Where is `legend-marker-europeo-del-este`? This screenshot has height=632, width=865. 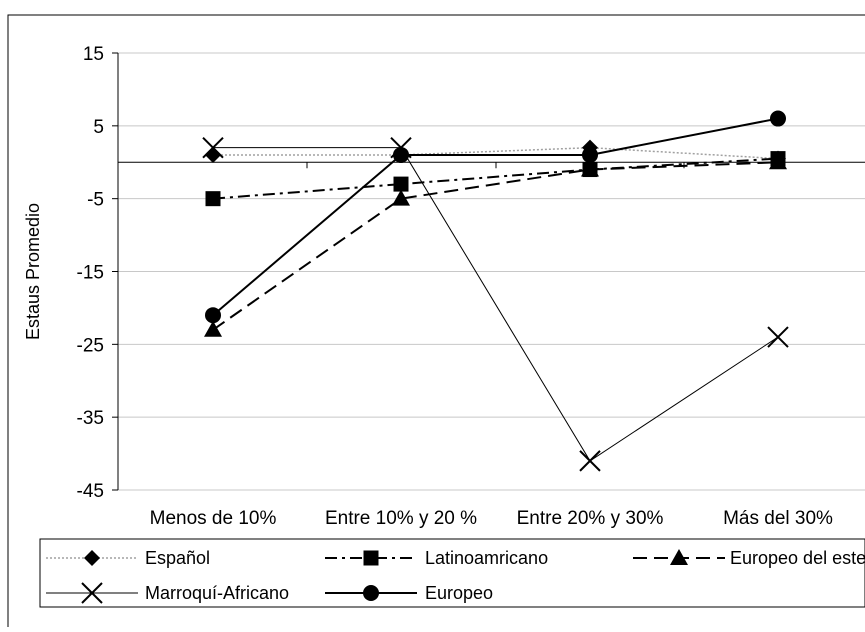
legend-marker-europeo-del-este is located at coordinates (679, 557).